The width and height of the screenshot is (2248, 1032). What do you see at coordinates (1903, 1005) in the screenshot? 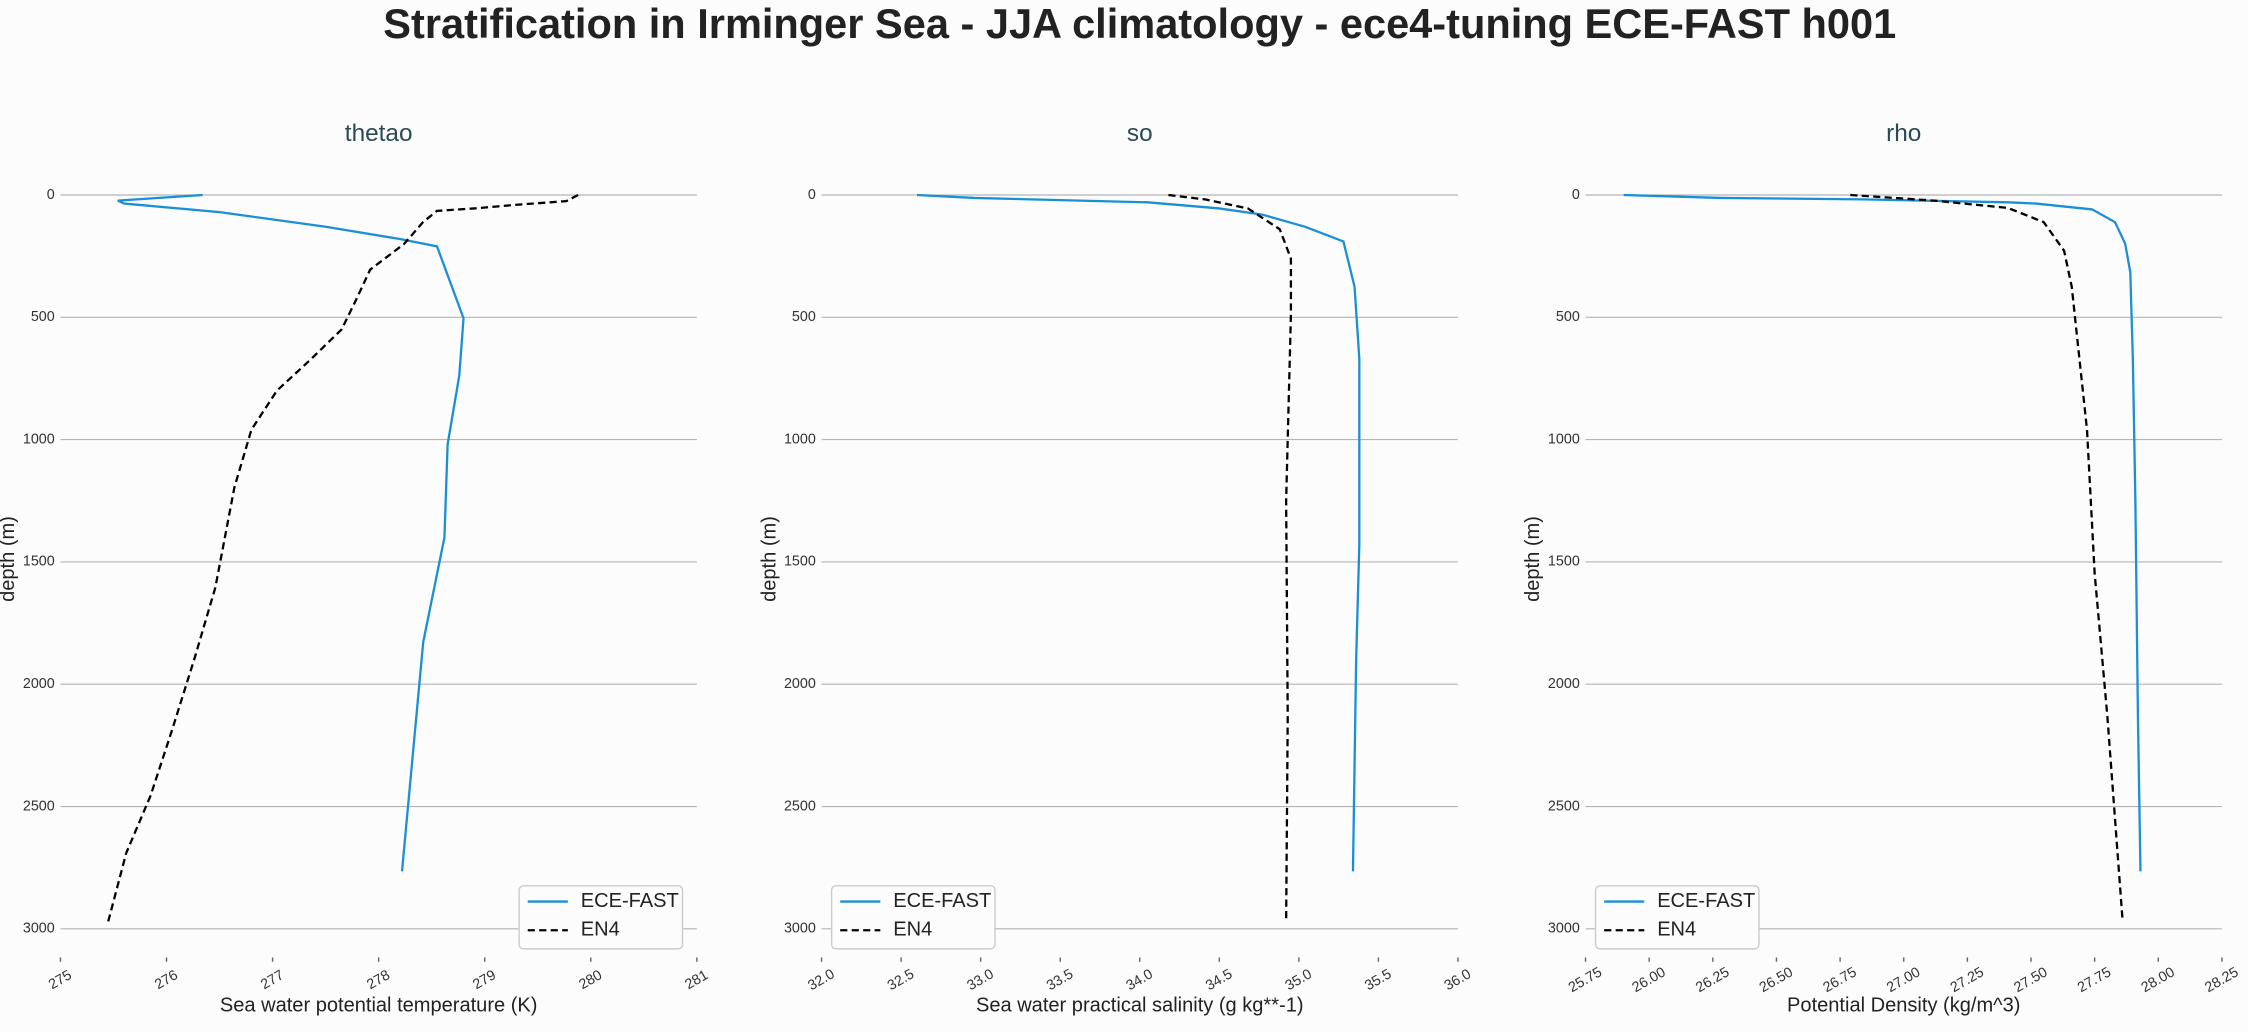
I see `x-axis-label: Potential Density (kg/m^3)` at bounding box center [1903, 1005].